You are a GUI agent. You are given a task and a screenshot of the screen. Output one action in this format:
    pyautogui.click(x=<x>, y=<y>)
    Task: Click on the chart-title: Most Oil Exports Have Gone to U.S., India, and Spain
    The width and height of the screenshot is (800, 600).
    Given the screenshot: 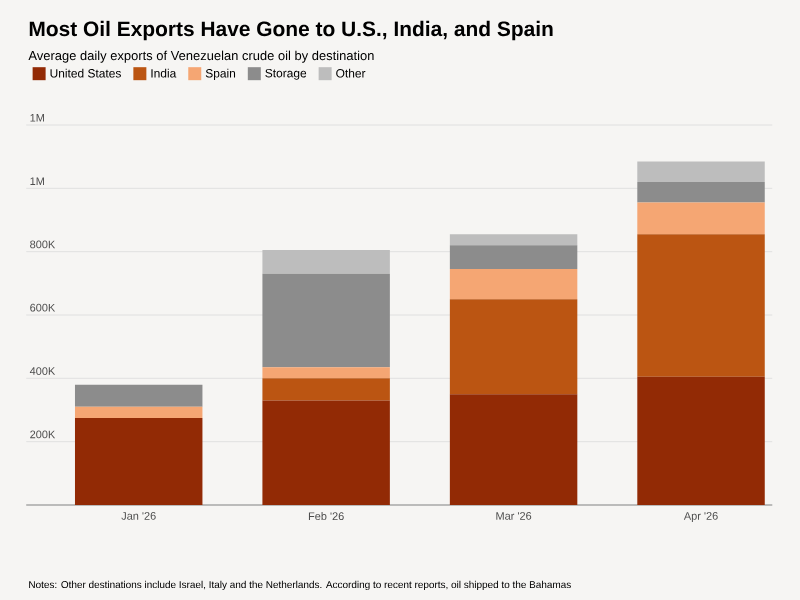 What is the action you would take?
    pyautogui.click(x=291, y=30)
    